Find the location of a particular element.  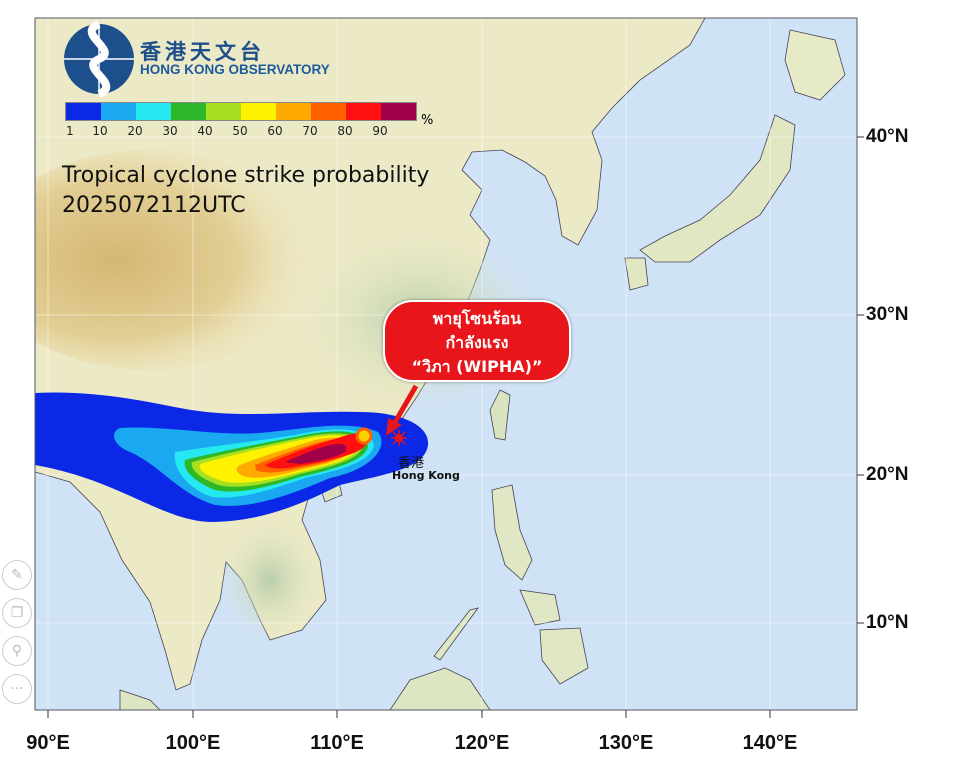

legend-label: 30 is located at coordinates (170, 131).